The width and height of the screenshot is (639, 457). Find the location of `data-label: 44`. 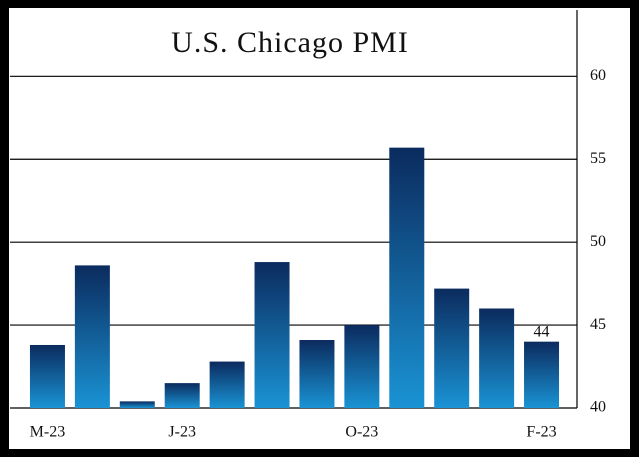

data-label: 44 is located at coordinates (542, 331).